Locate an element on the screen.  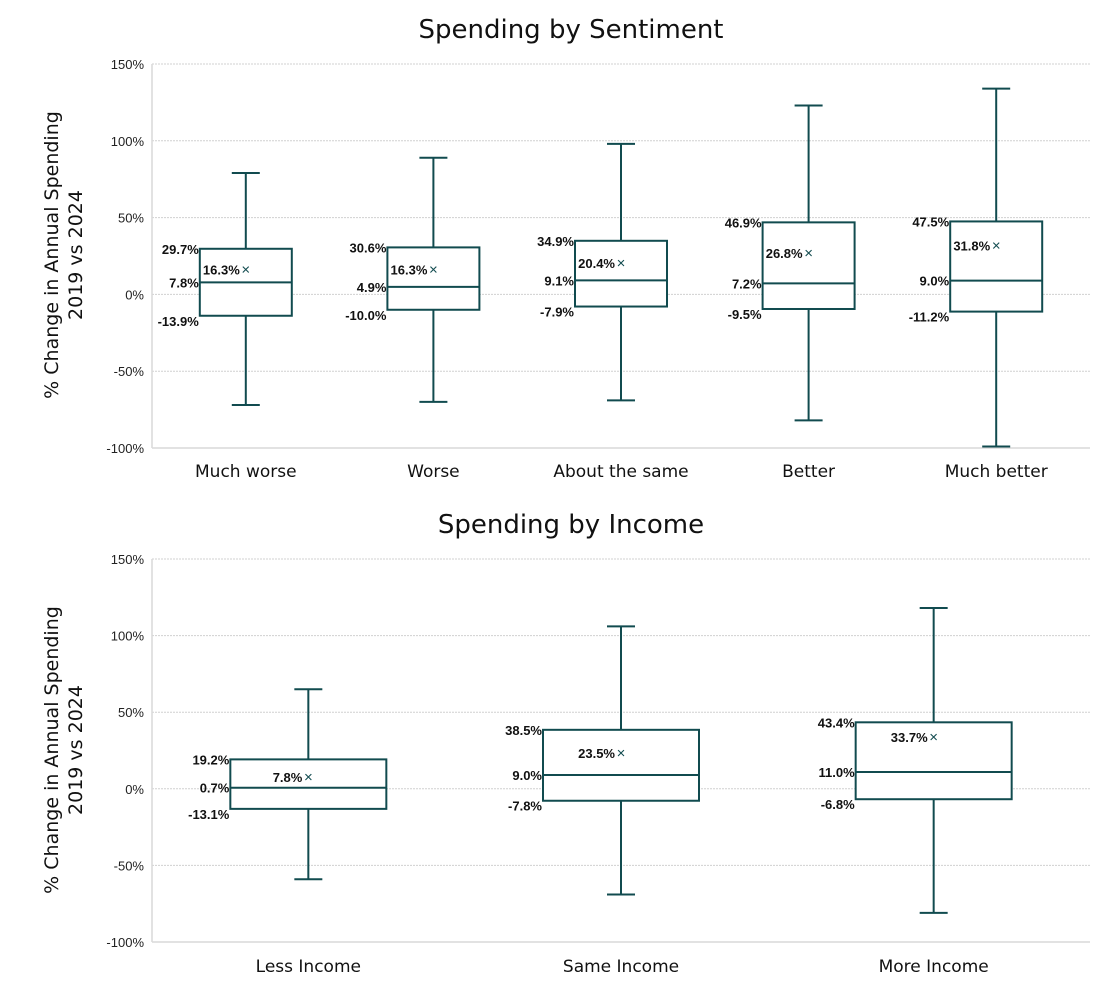
q1-label: -7.8% is located at coordinates (525, 806).